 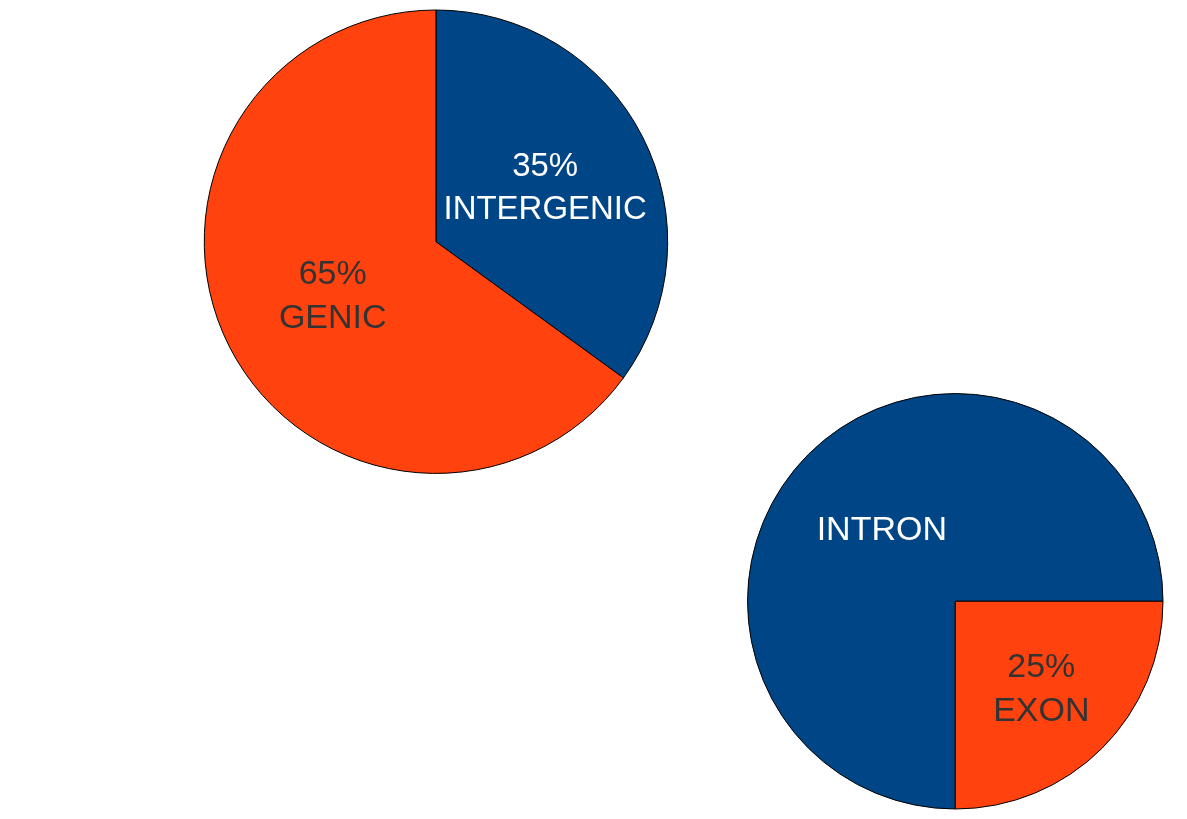 I want to click on data-label: 35%, so click(x=545, y=165).